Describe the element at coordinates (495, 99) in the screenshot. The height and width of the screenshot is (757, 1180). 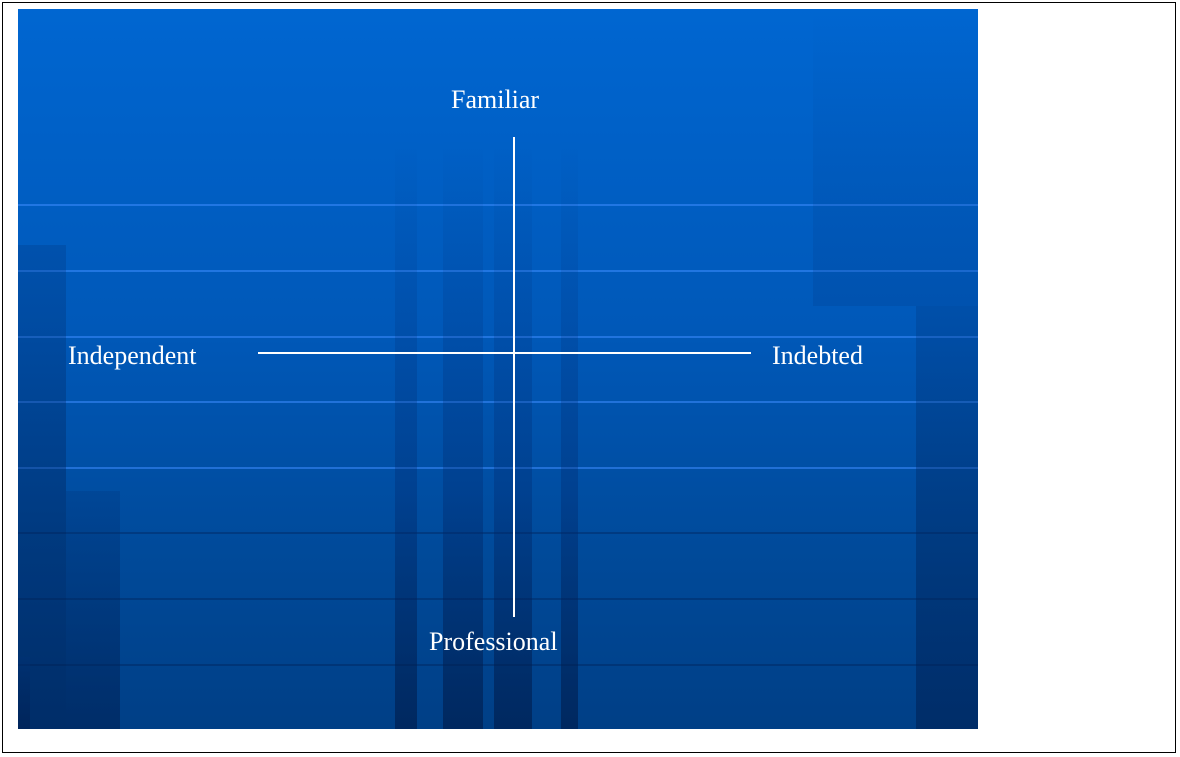
I see `axis-label-top: Familiar` at that location.